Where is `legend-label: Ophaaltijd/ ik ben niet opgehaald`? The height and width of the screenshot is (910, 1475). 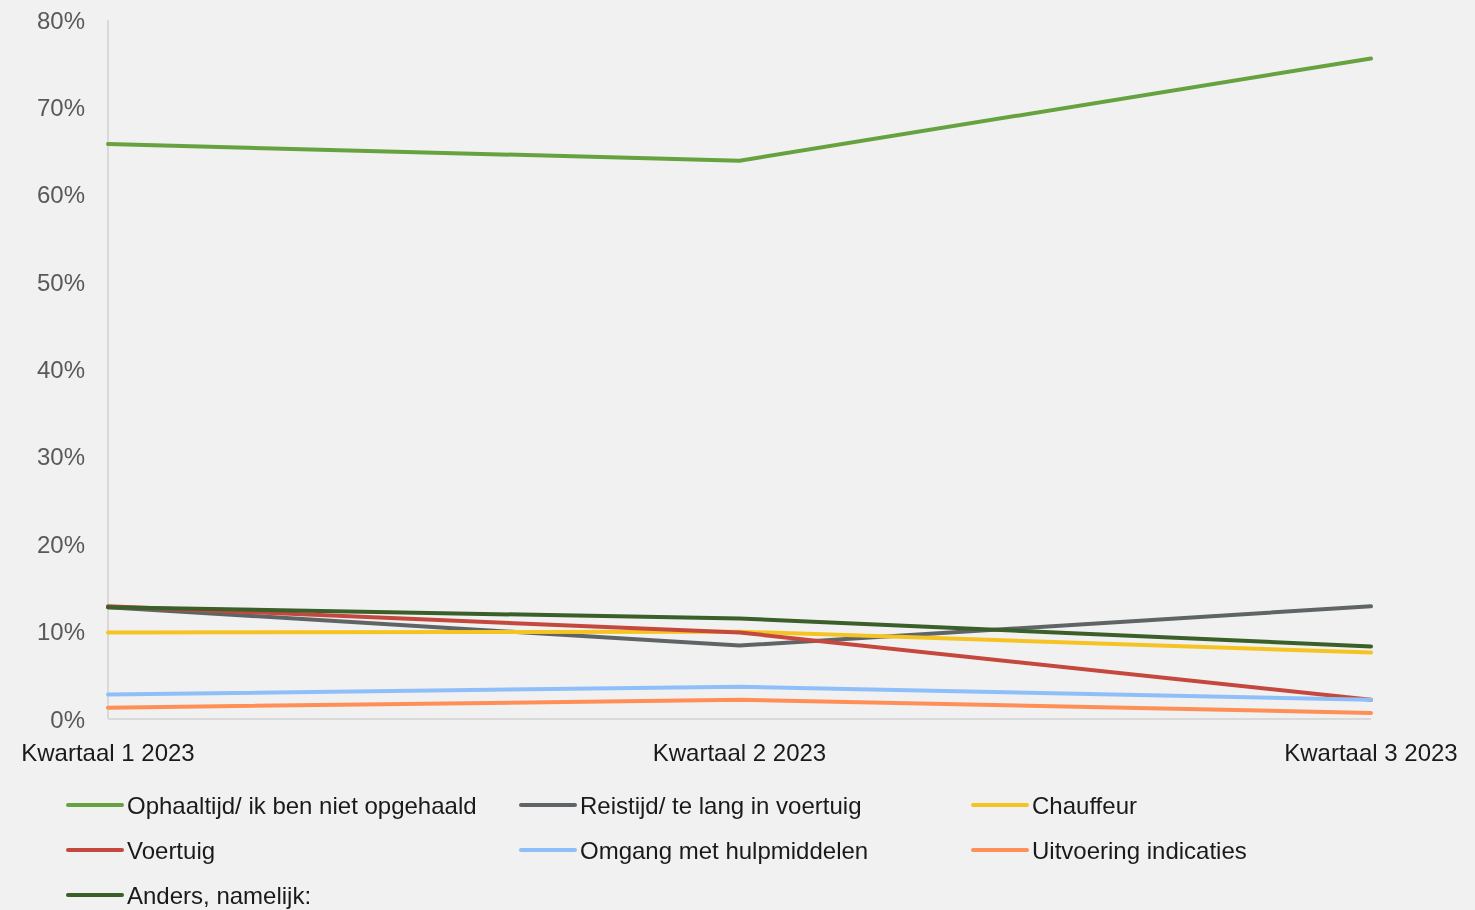 legend-label: Ophaaltijd/ ik ben niet opgehaald is located at coordinates (302, 805).